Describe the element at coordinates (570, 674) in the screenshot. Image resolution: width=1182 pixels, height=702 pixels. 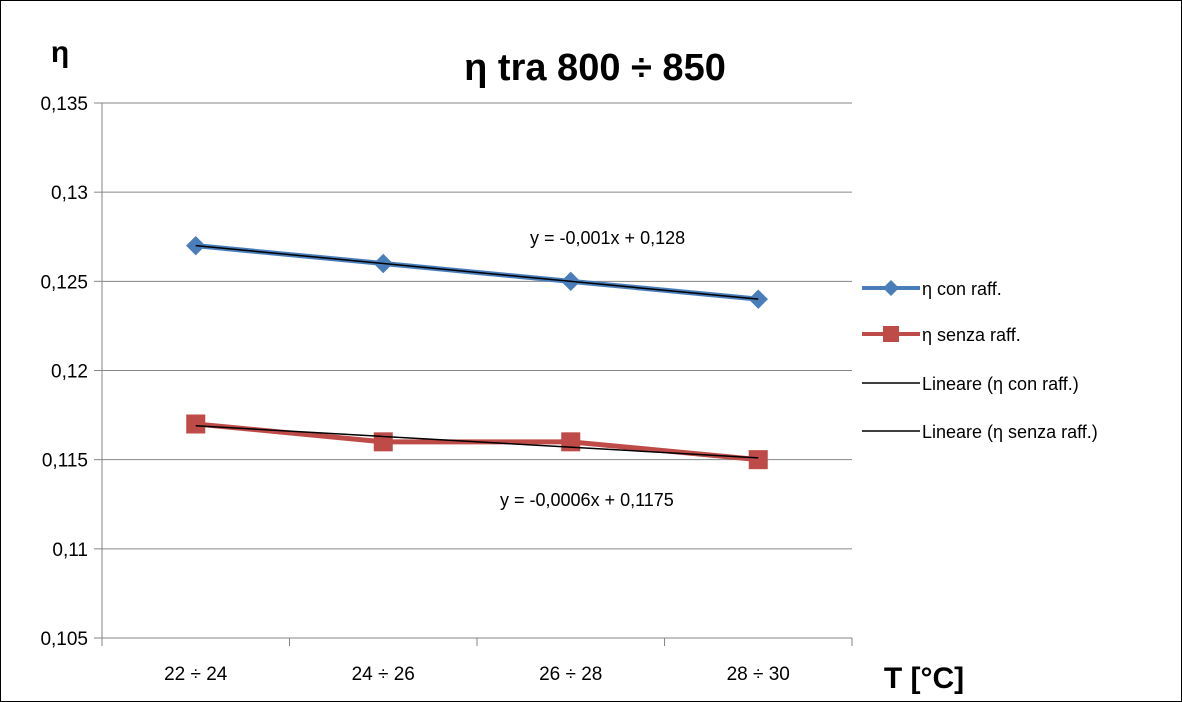
I see `x-tick-label: 26 ÷ 28` at that location.